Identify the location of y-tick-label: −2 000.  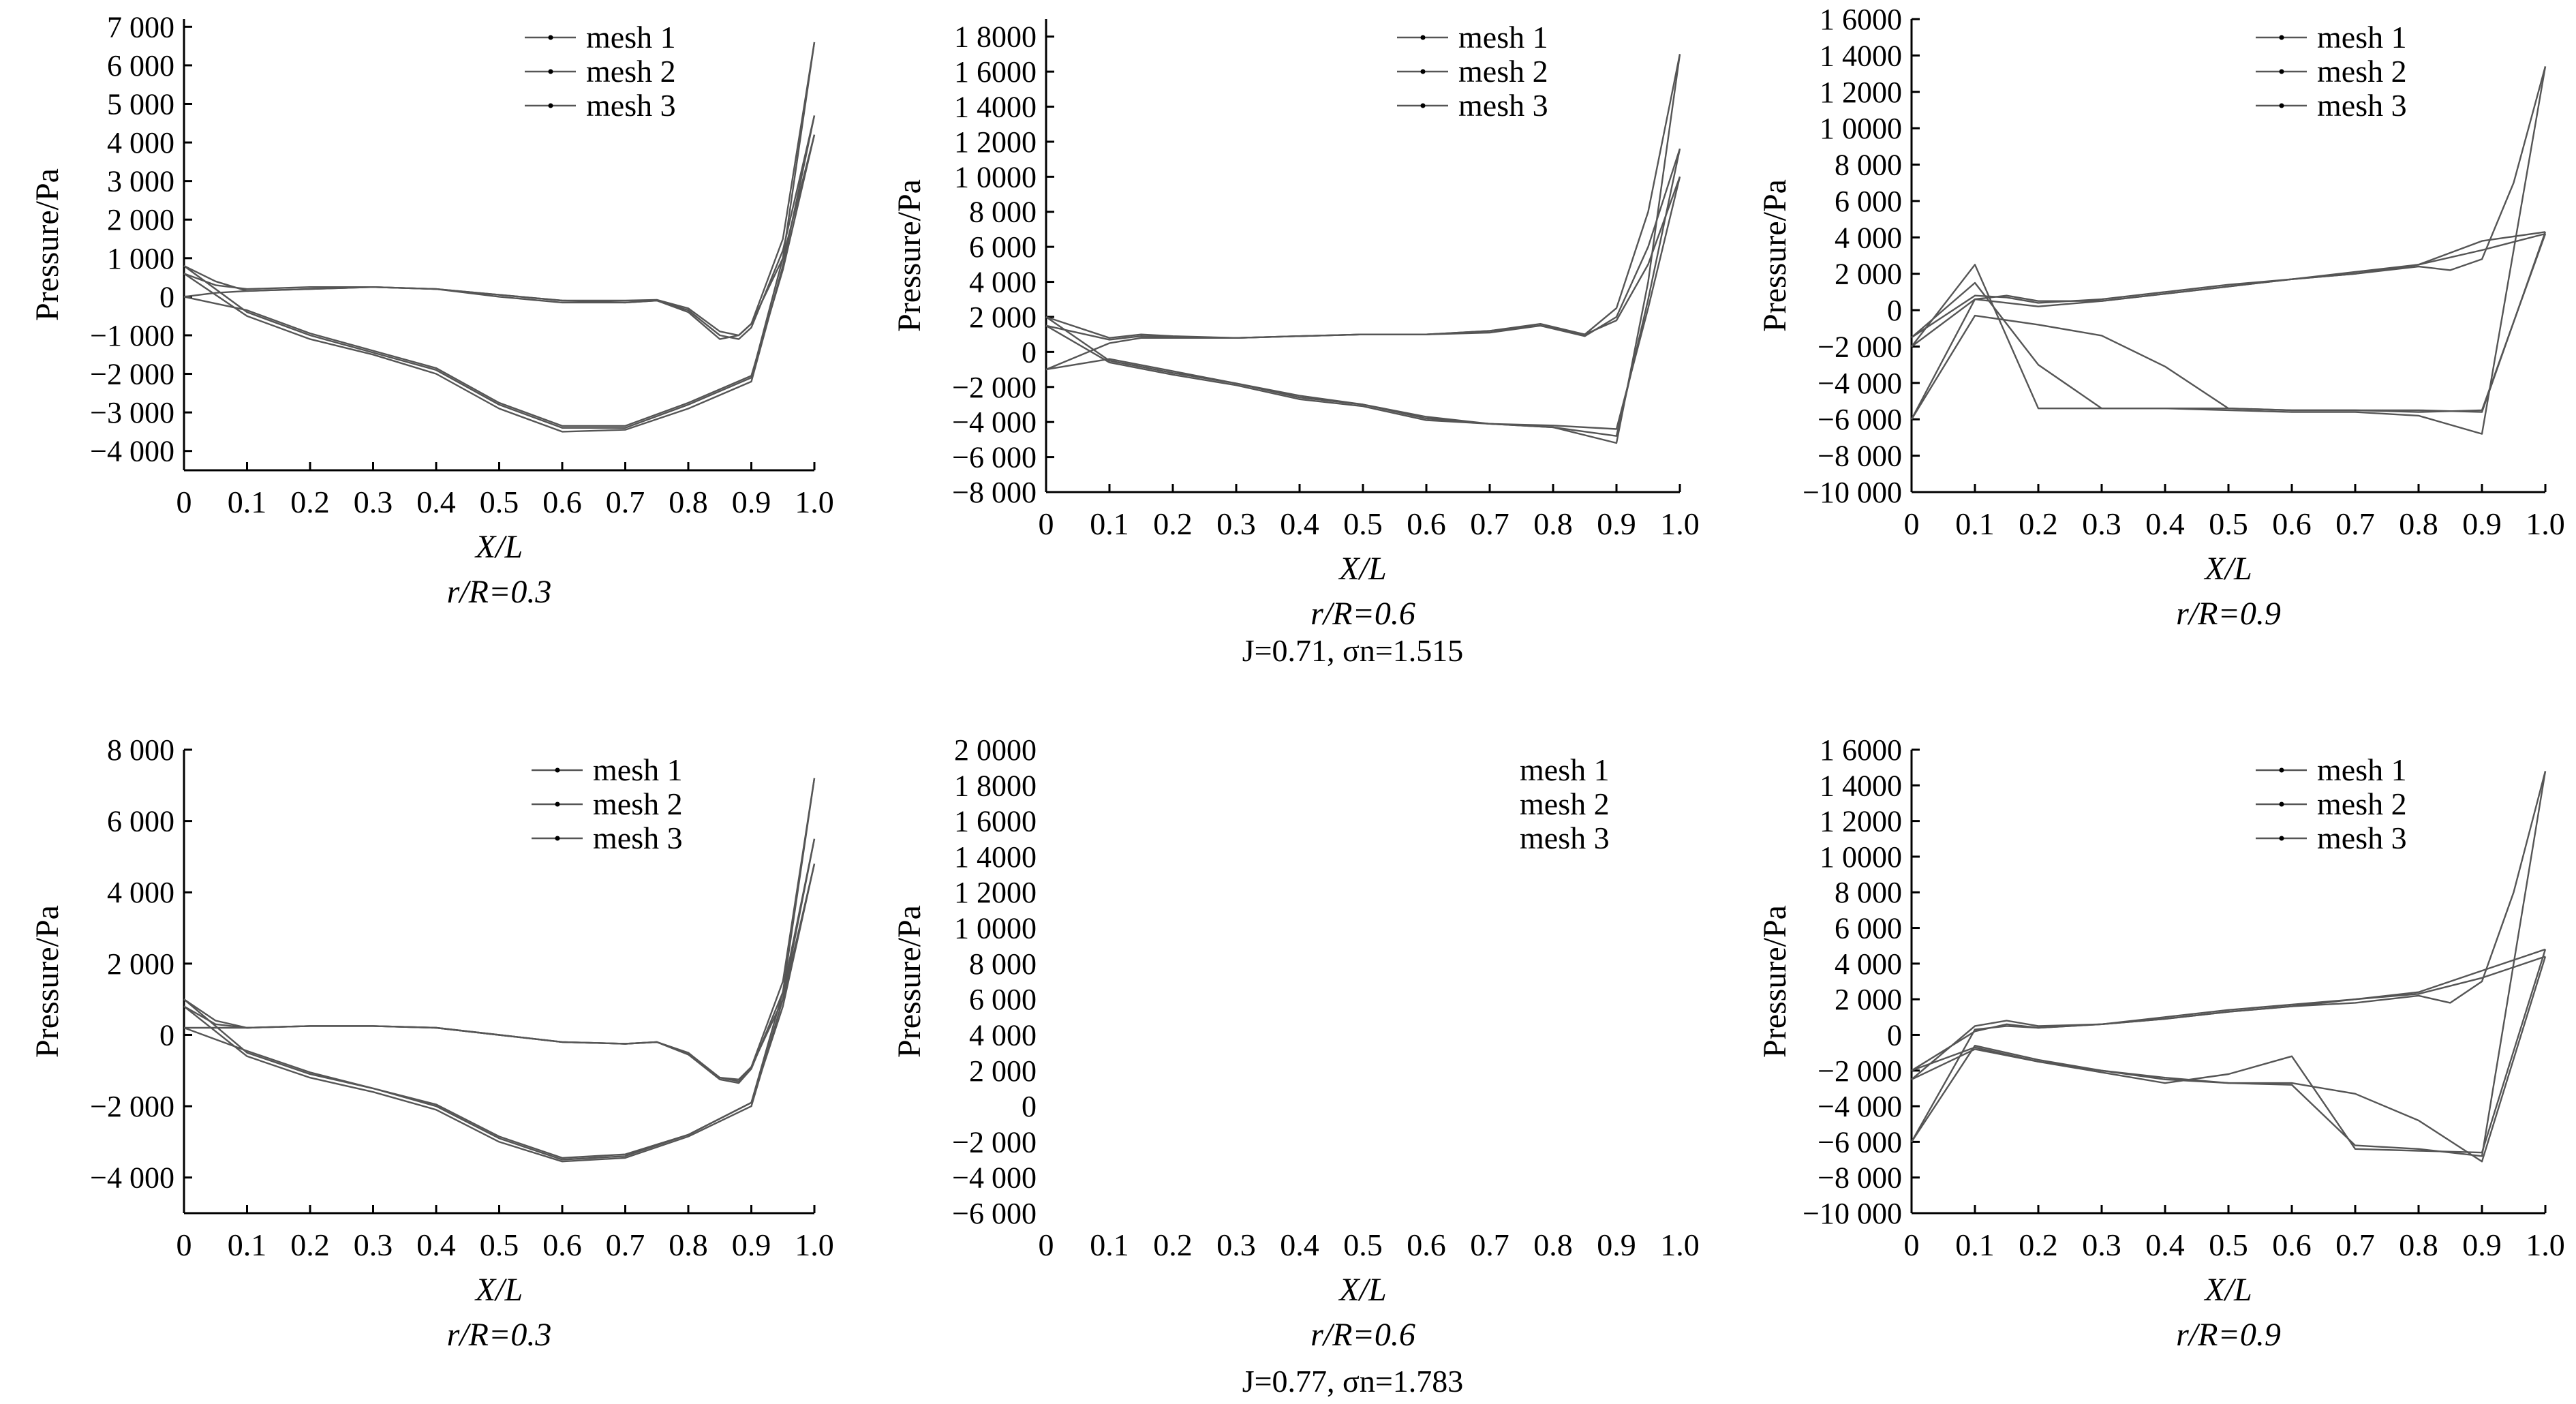
(995, 1142).